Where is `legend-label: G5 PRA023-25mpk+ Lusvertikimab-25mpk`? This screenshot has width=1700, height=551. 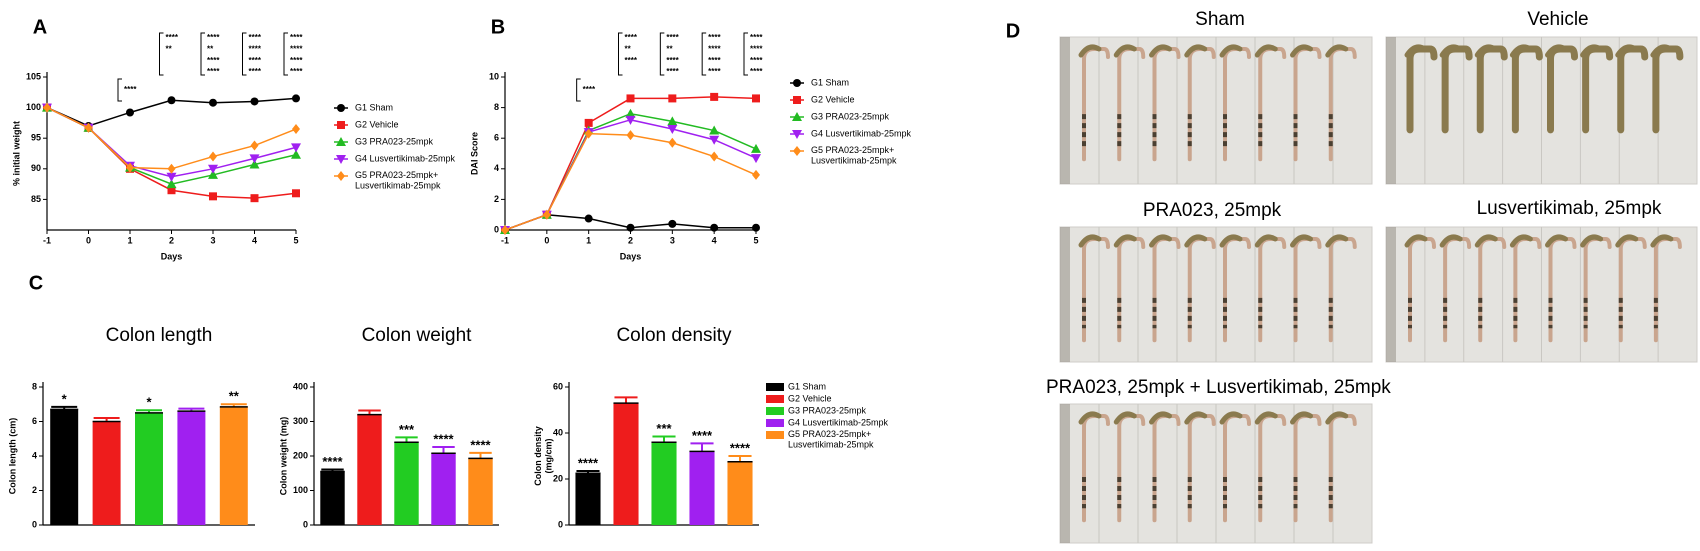 legend-label: G5 PRA023-25mpk+ Lusvertikimab-25mpk is located at coordinates (854, 155).